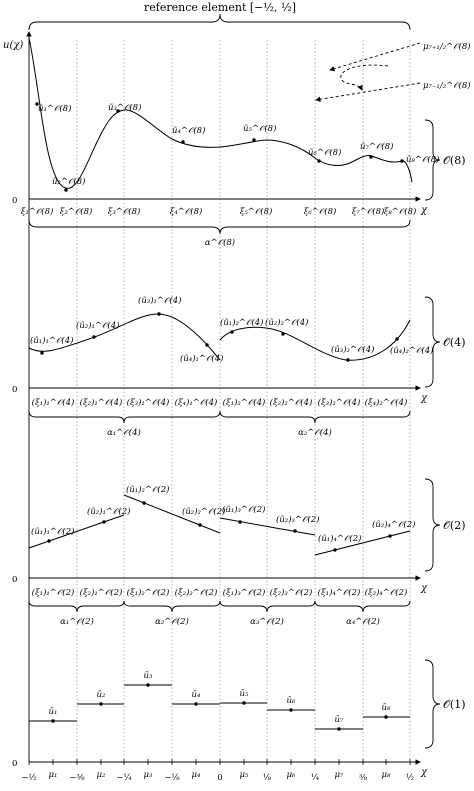 The width and height of the screenshot is (474, 791). I want to click on o1-x-axis-label: χ, so click(424, 772).